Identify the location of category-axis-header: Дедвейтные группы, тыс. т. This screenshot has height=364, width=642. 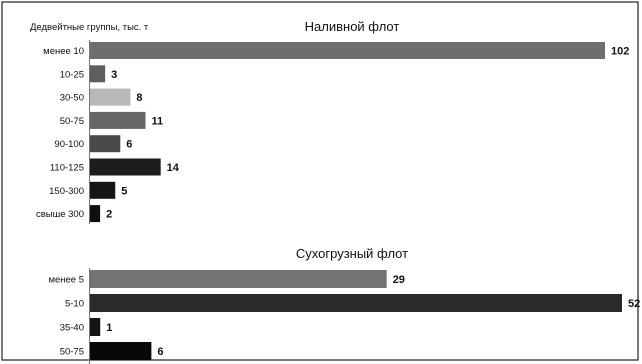
(89, 27).